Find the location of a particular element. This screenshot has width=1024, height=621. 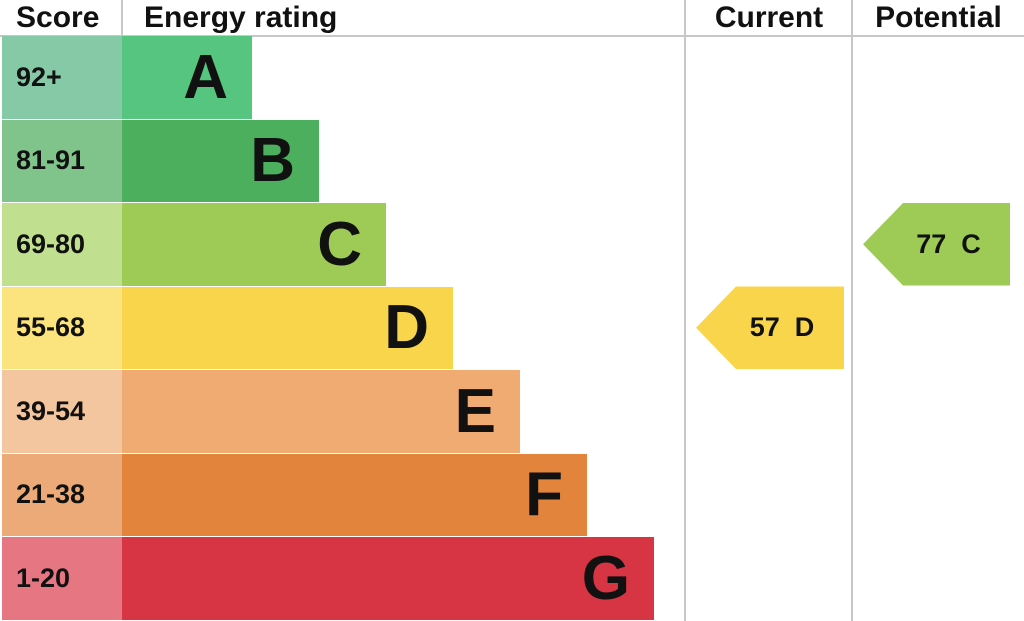

current-rating-label: 57 D is located at coordinates (782, 327).